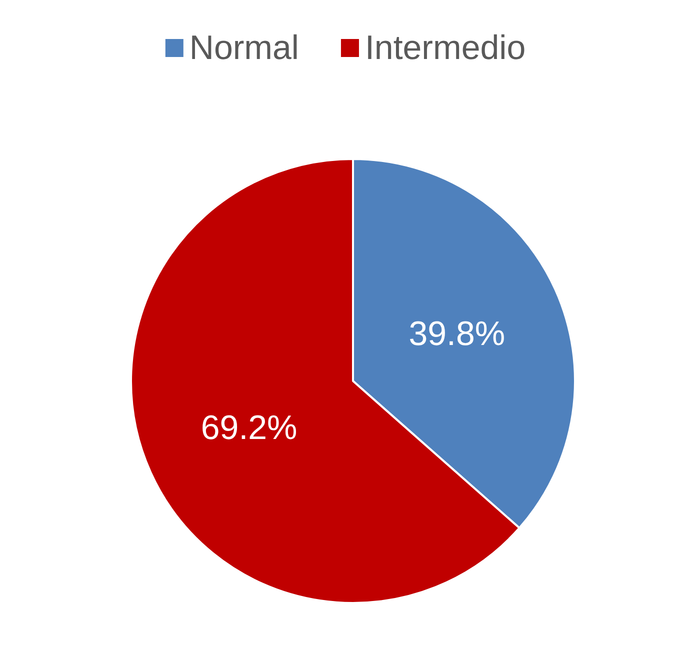 The image size is (681, 664). What do you see at coordinates (445, 48) in the screenshot?
I see `legend-label: Intermedio` at bounding box center [445, 48].